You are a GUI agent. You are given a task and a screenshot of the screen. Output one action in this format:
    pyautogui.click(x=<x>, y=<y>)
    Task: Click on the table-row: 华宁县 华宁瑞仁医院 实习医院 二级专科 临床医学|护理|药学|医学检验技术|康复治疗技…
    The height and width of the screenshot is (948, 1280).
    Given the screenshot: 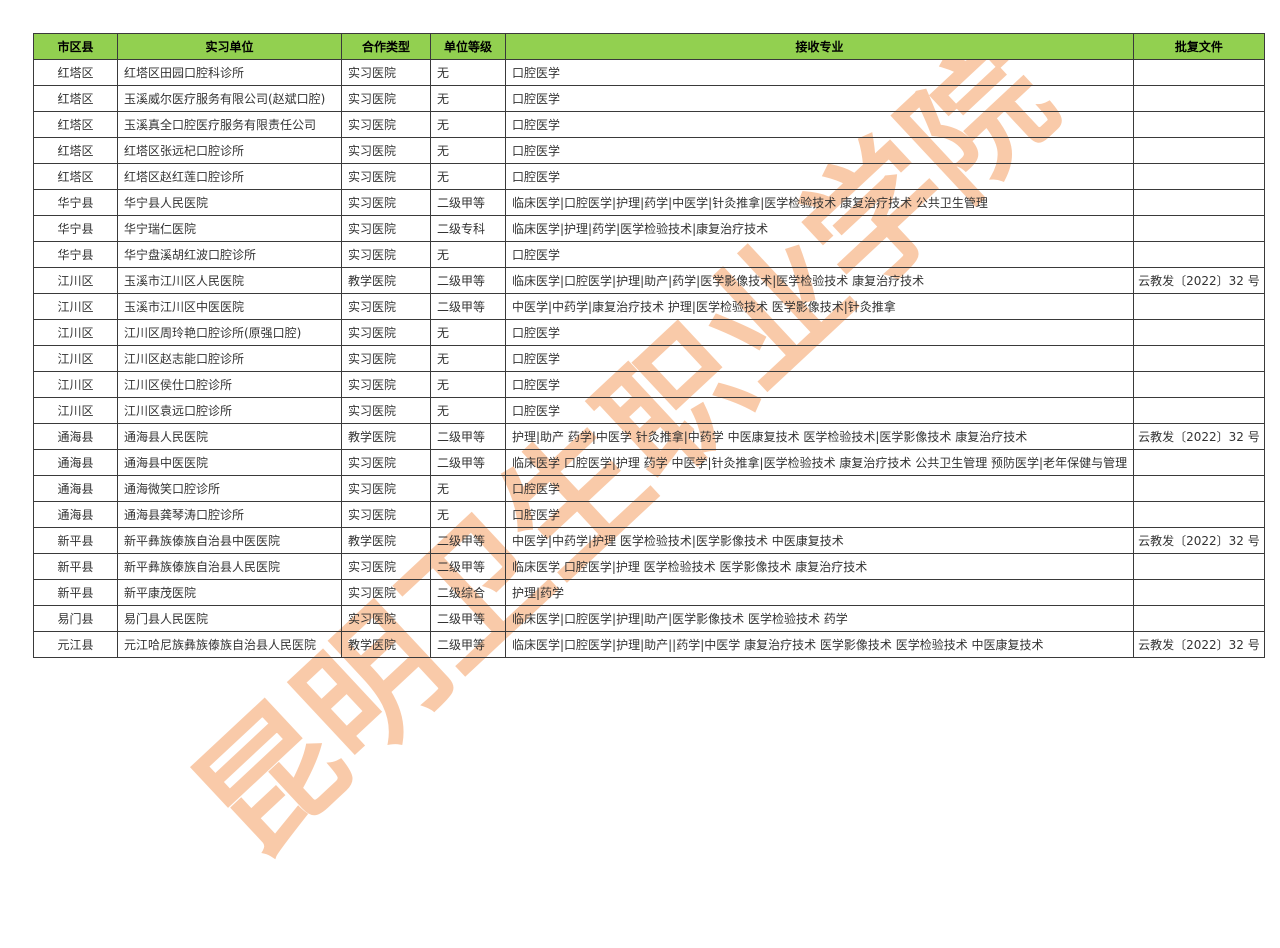 What is the action you would take?
    pyautogui.click(x=649, y=228)
    